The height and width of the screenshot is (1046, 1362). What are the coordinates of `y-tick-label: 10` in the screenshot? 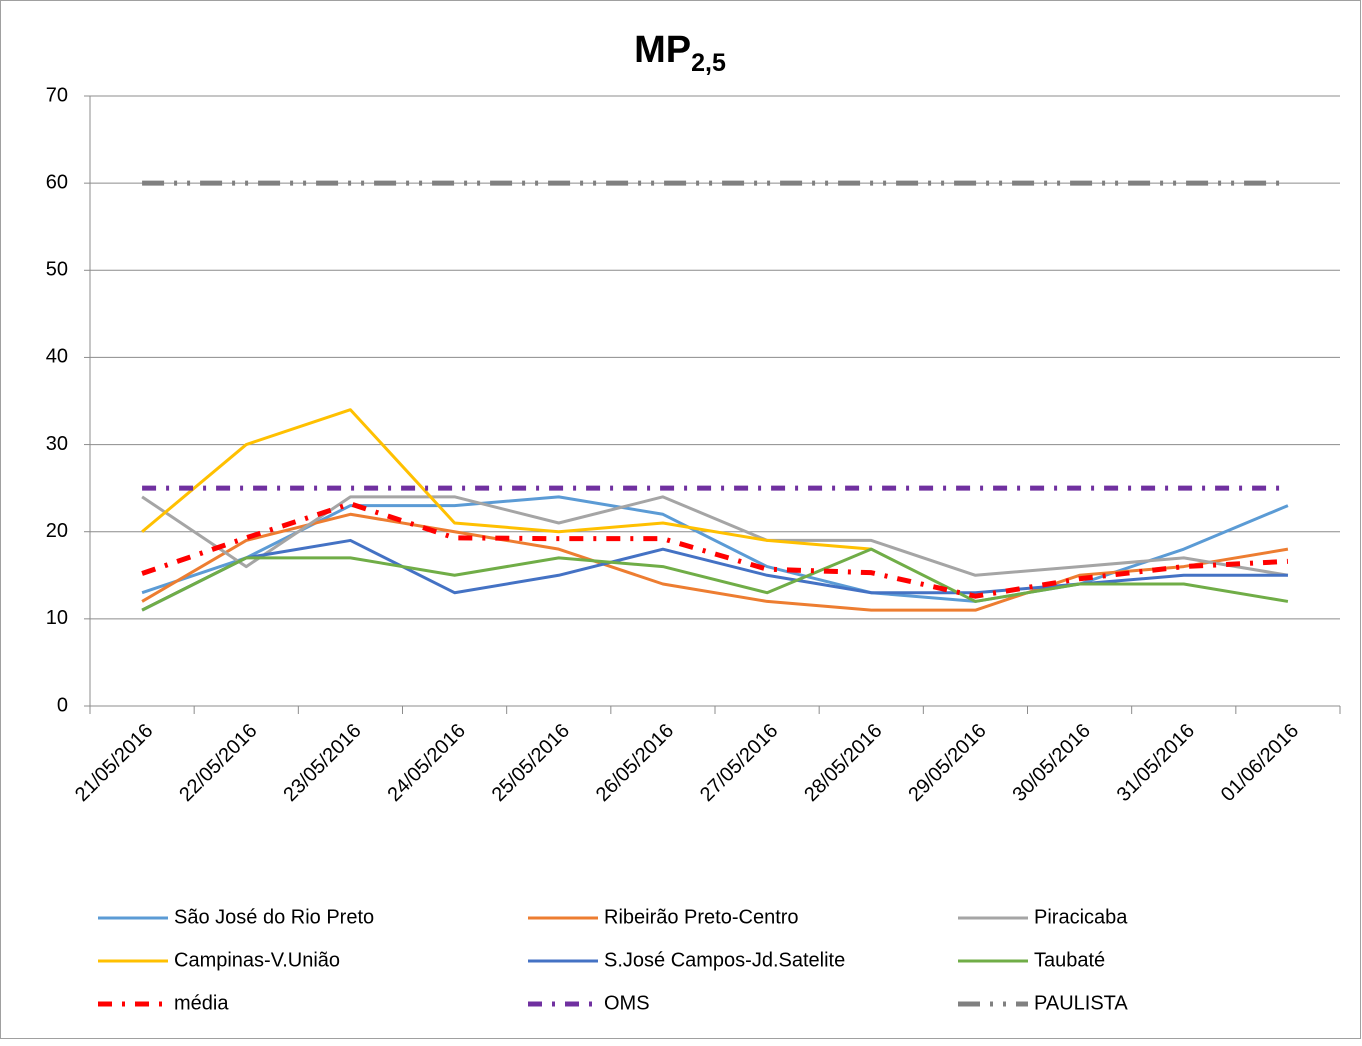 It's located at (57, 618).